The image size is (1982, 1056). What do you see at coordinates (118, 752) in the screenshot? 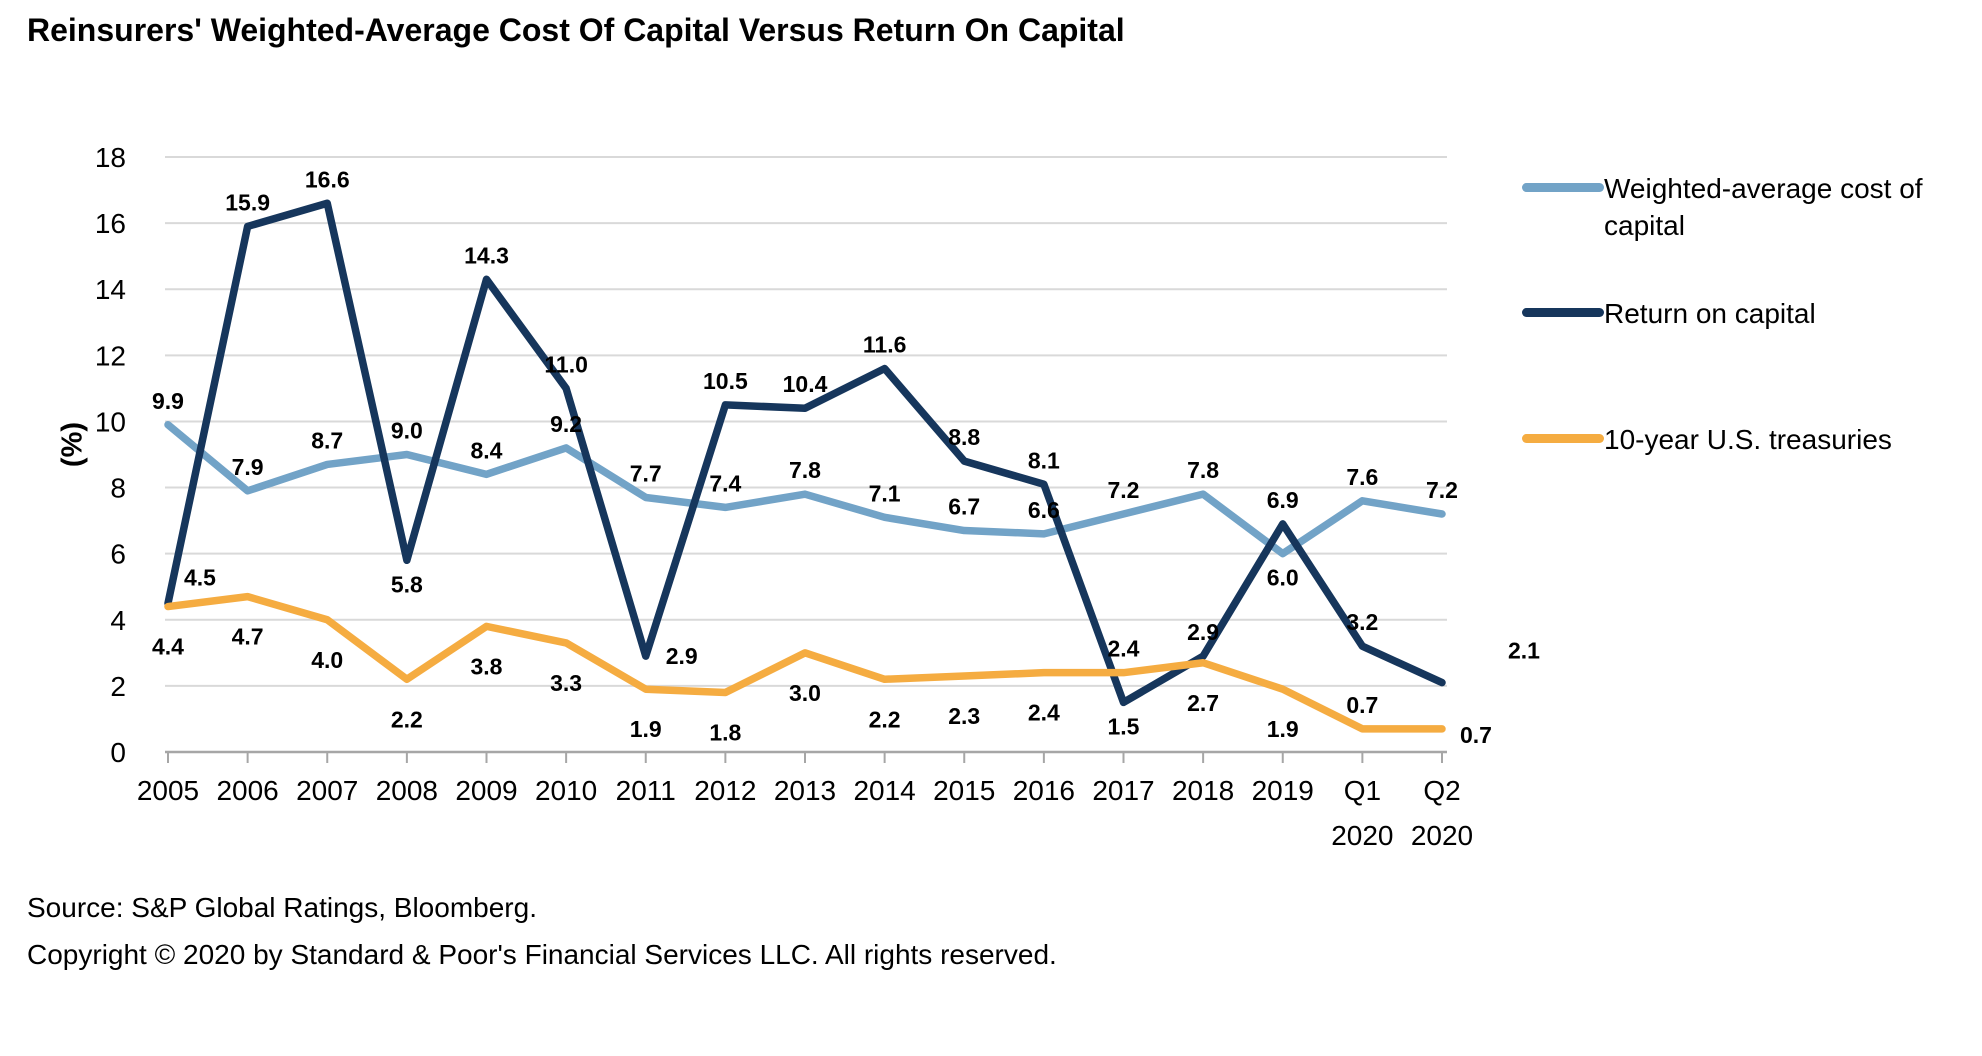
I see `y-axis-label: 0` at bounding box center [118, 752].